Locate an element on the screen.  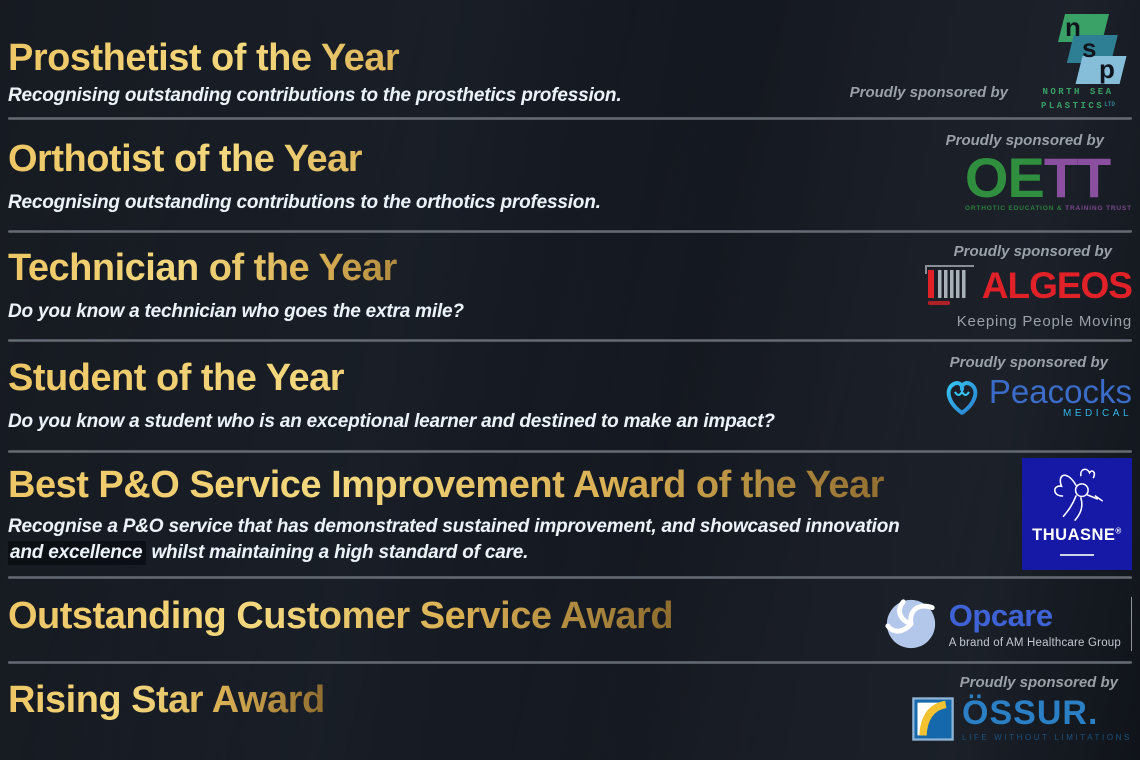
thuasne-wordmark: THUASNE® is located at coordinates (1077, 535).